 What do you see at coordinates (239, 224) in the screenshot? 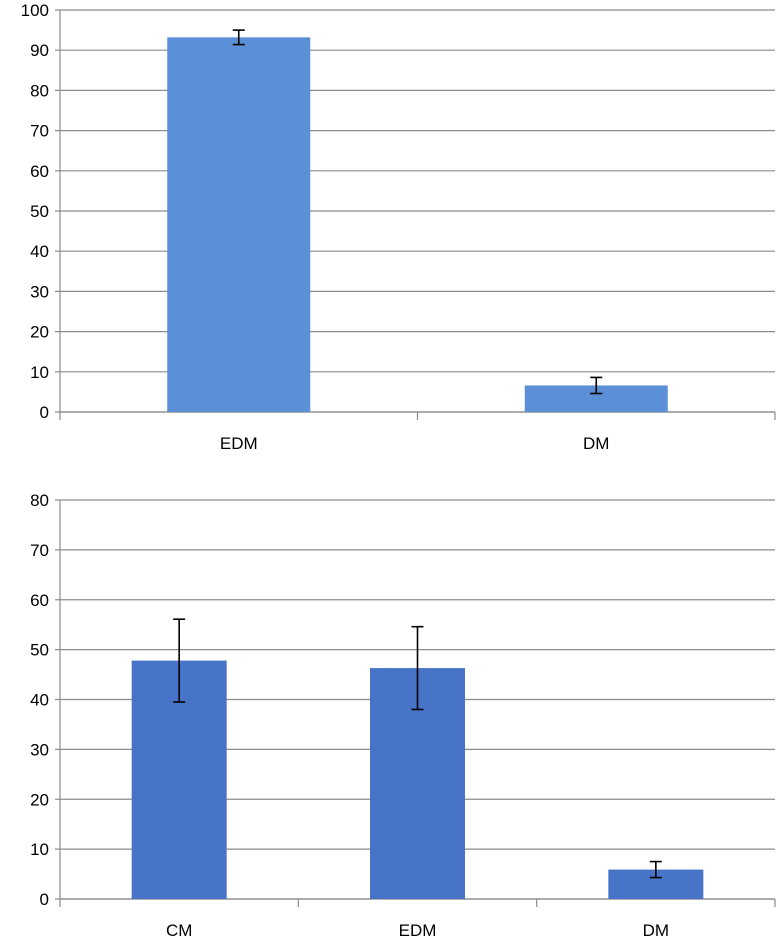
I see `bar-edm` at bounding box center [239, 224].